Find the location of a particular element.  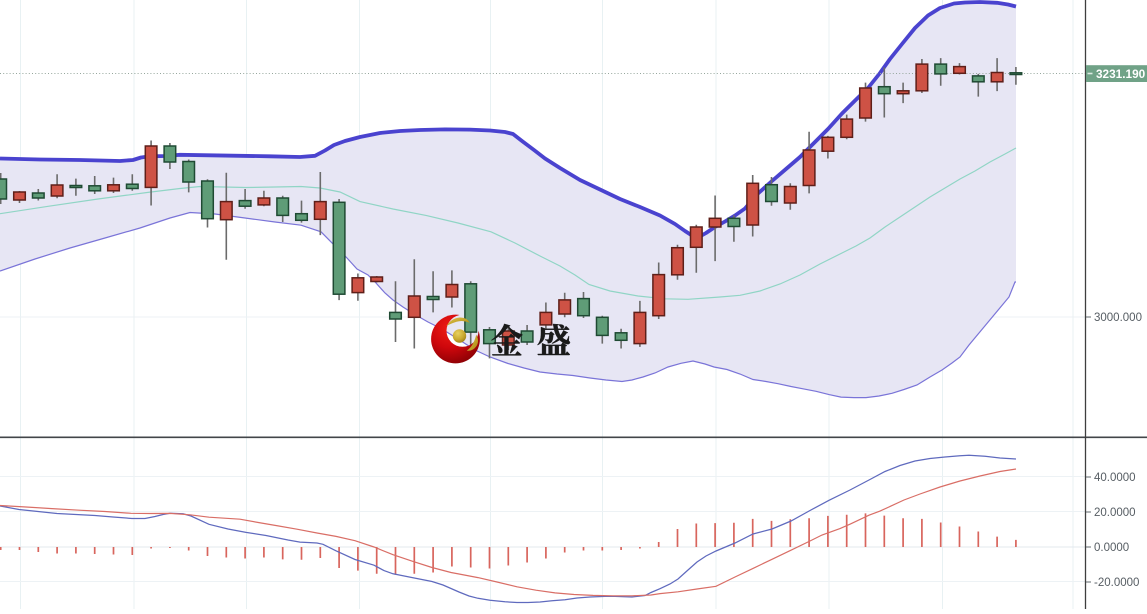

svg-text: 3231.190 is located at coordinates (1121, 74).